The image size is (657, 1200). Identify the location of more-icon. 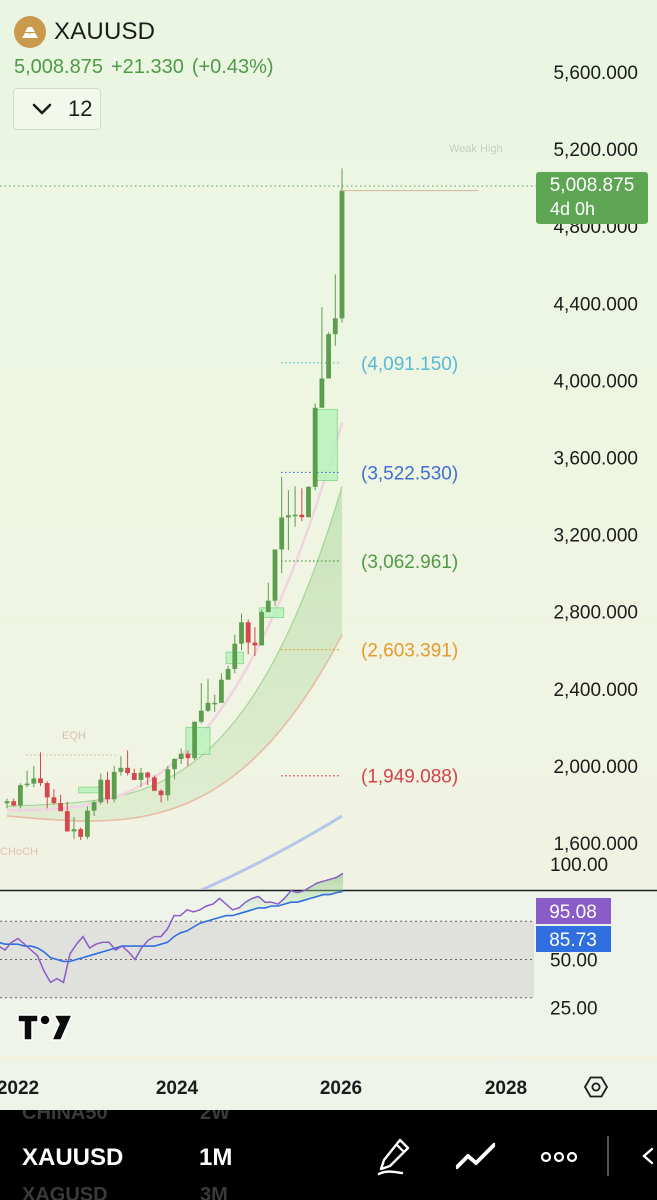
(559, 1157).